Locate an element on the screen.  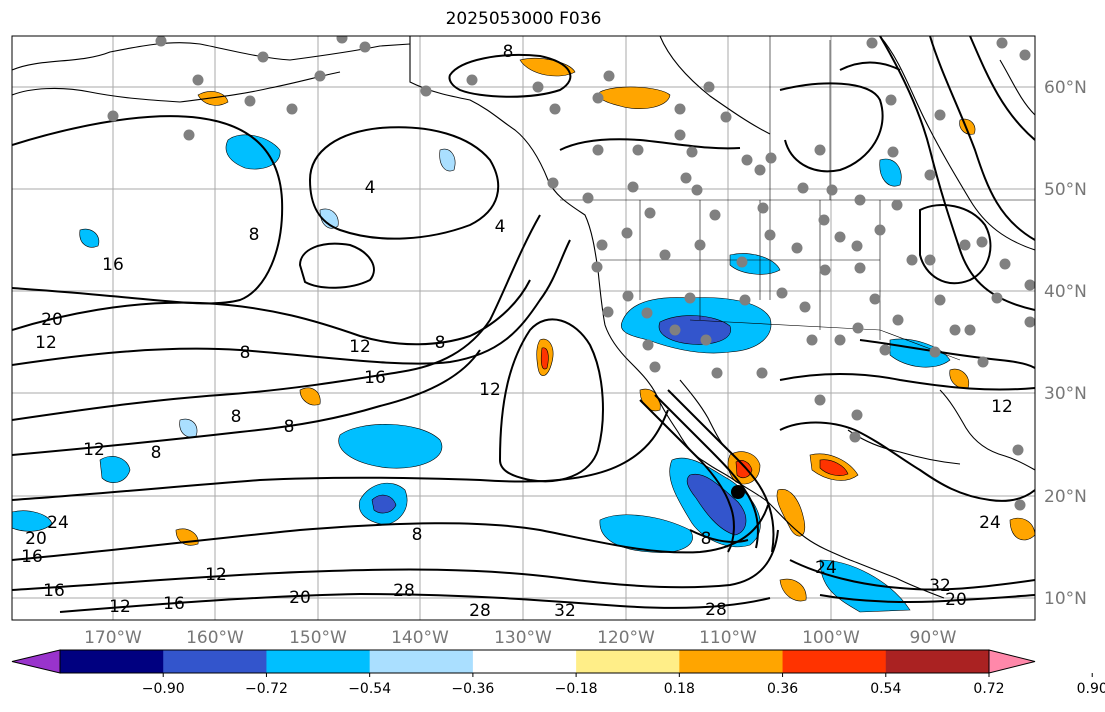
longitude-label: 160°W is located at coordinates (215, 638).